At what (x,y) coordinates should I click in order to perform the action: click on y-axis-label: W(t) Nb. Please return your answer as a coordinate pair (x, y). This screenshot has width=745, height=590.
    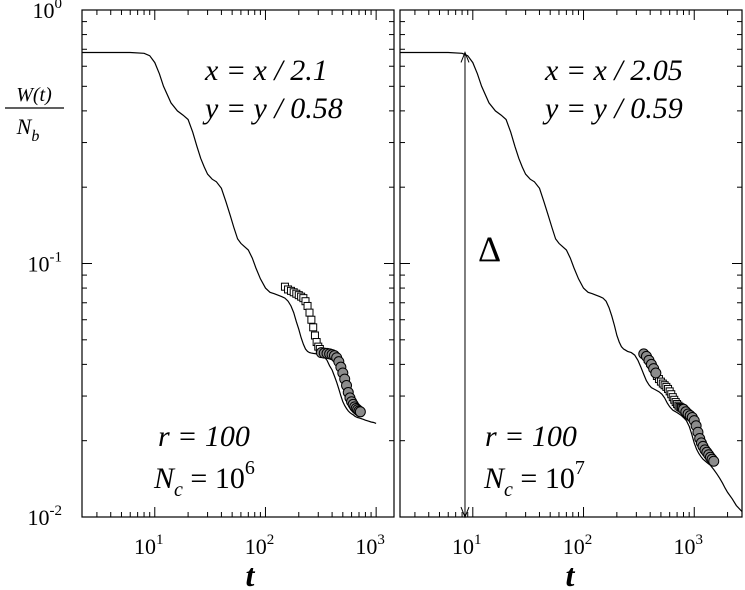
    Looking at the image, I should click on (34, 114).